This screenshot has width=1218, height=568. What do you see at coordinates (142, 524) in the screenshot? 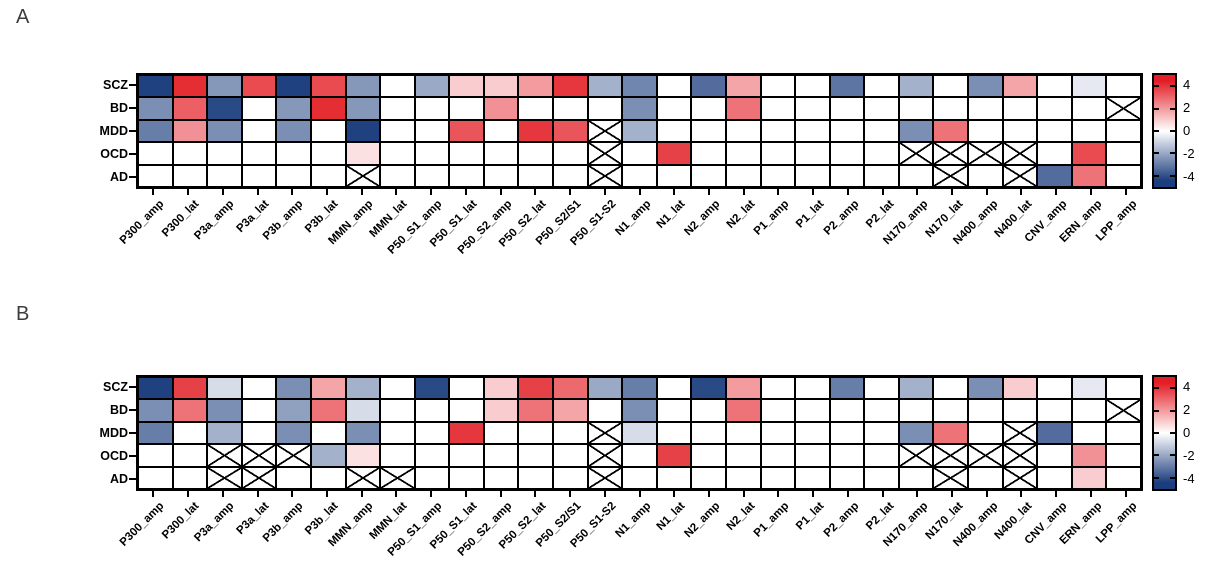
I see `column-label-p300-amp: P300_amp` at bounding box center [142, 524].